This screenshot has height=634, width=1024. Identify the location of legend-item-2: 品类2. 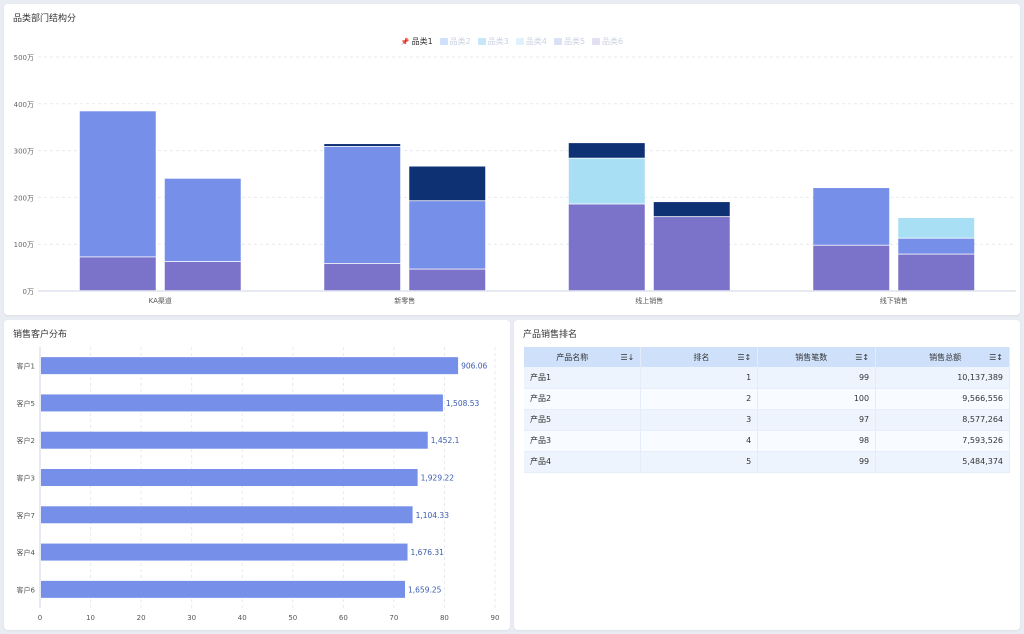
(455, 41).